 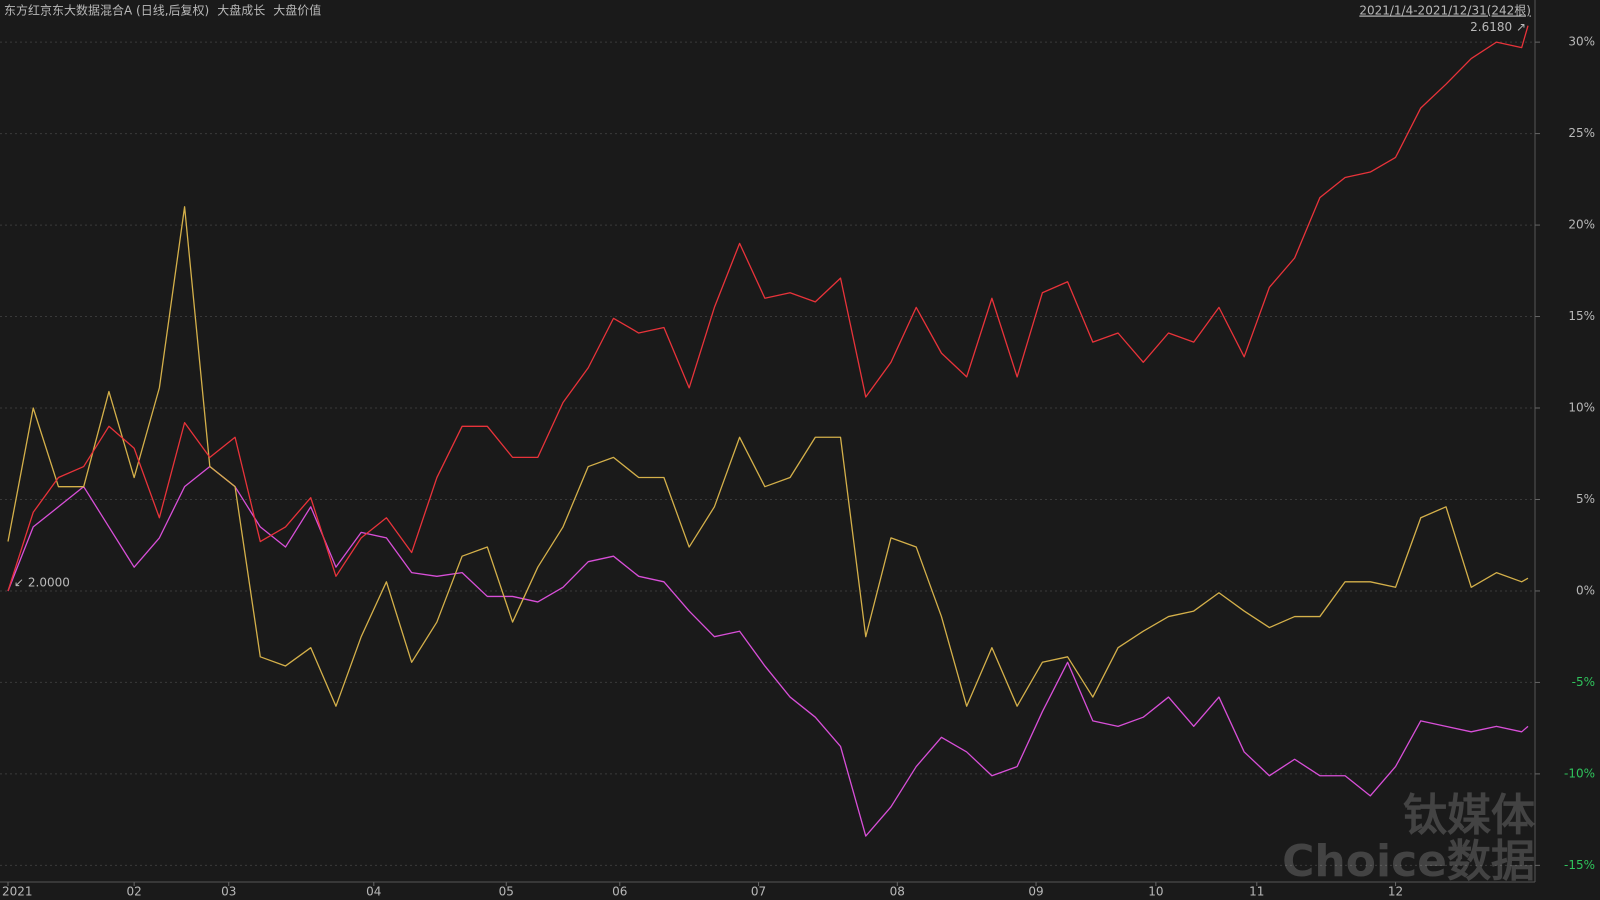 I want to click on x-tick-label: 06, so click(x=619, y=892).